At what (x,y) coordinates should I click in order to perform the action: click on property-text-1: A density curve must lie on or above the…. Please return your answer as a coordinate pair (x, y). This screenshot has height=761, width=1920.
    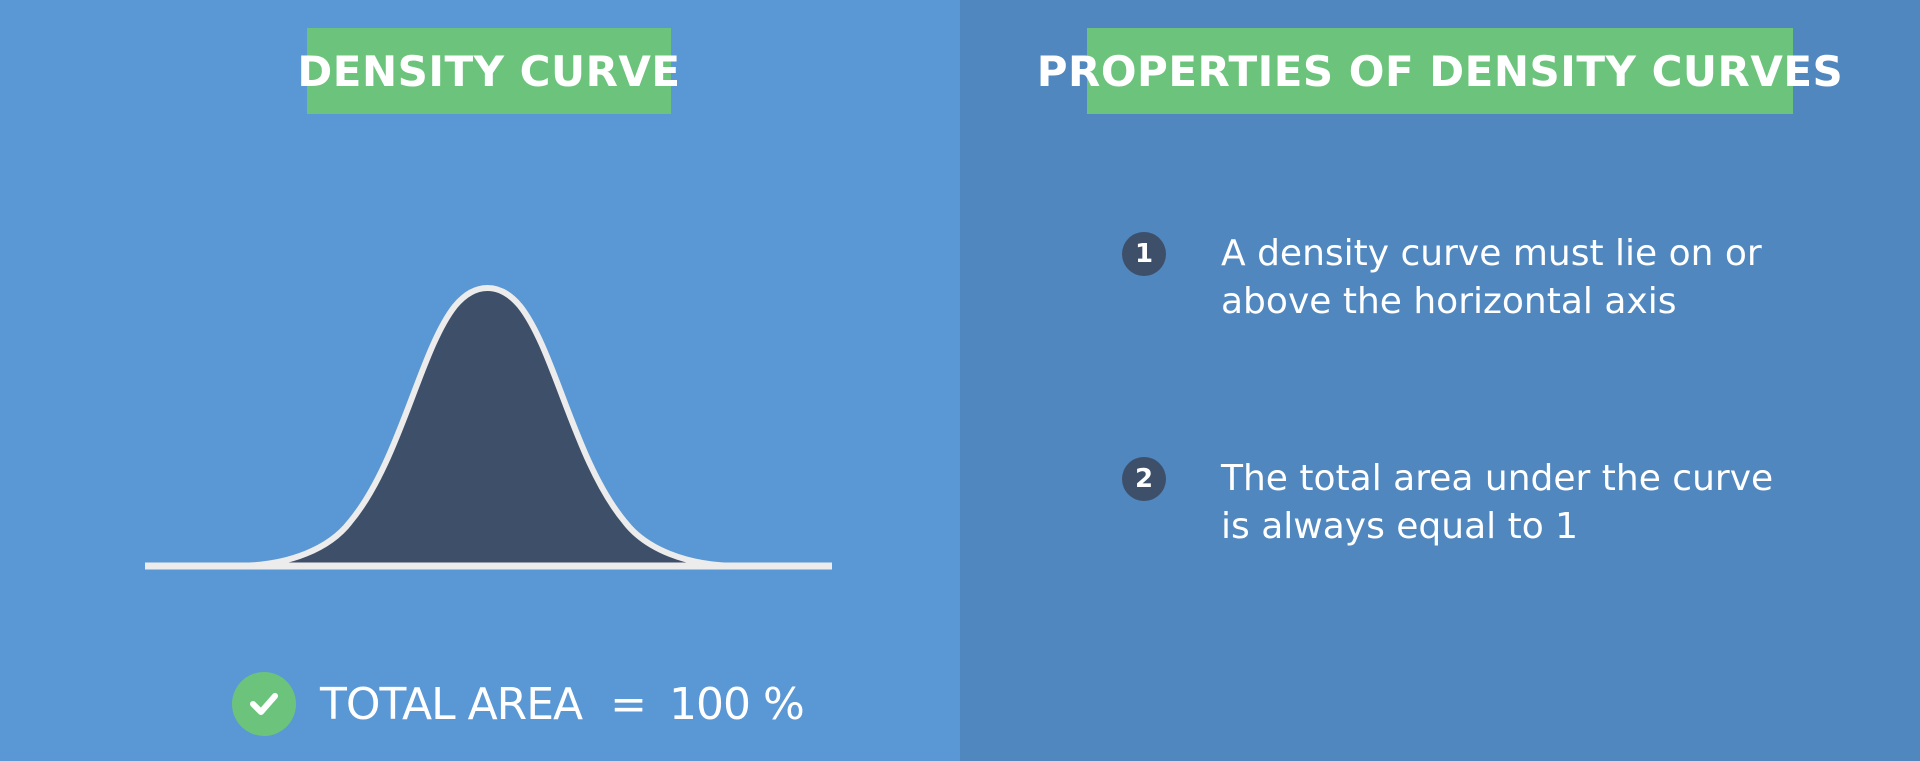
    Looking at the image, I should click on (1491, 277).